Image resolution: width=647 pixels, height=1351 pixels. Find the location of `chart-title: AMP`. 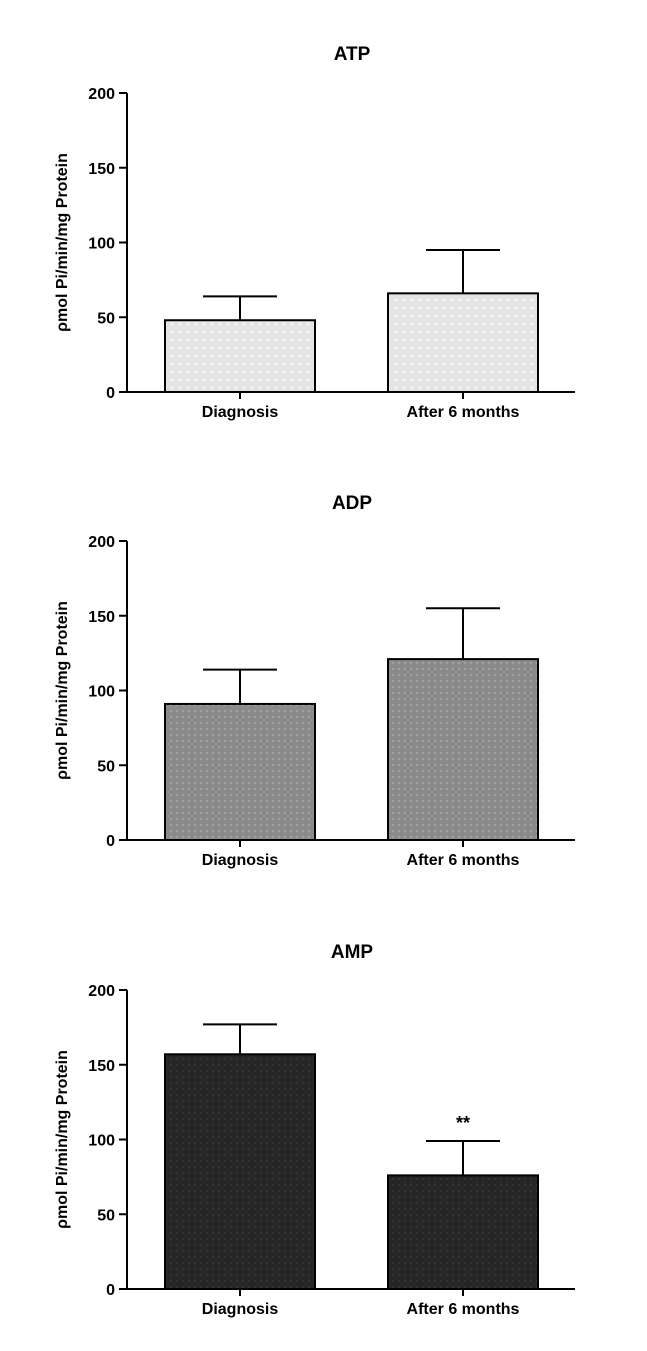

chart-title: AMP is located at coordinates (352, 952).